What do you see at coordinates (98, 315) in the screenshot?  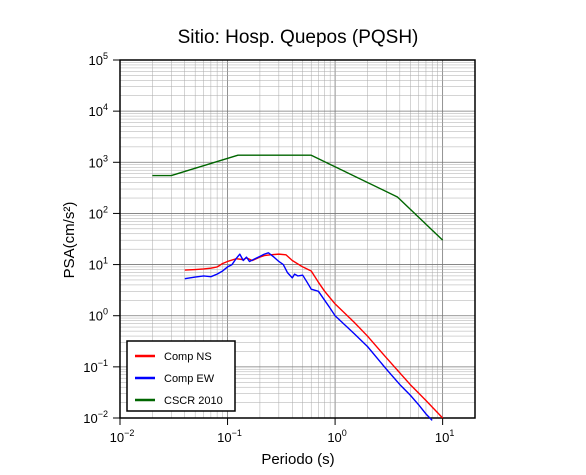 I see `y-tick-label: 10⁰` at bounding box center [98, 315].